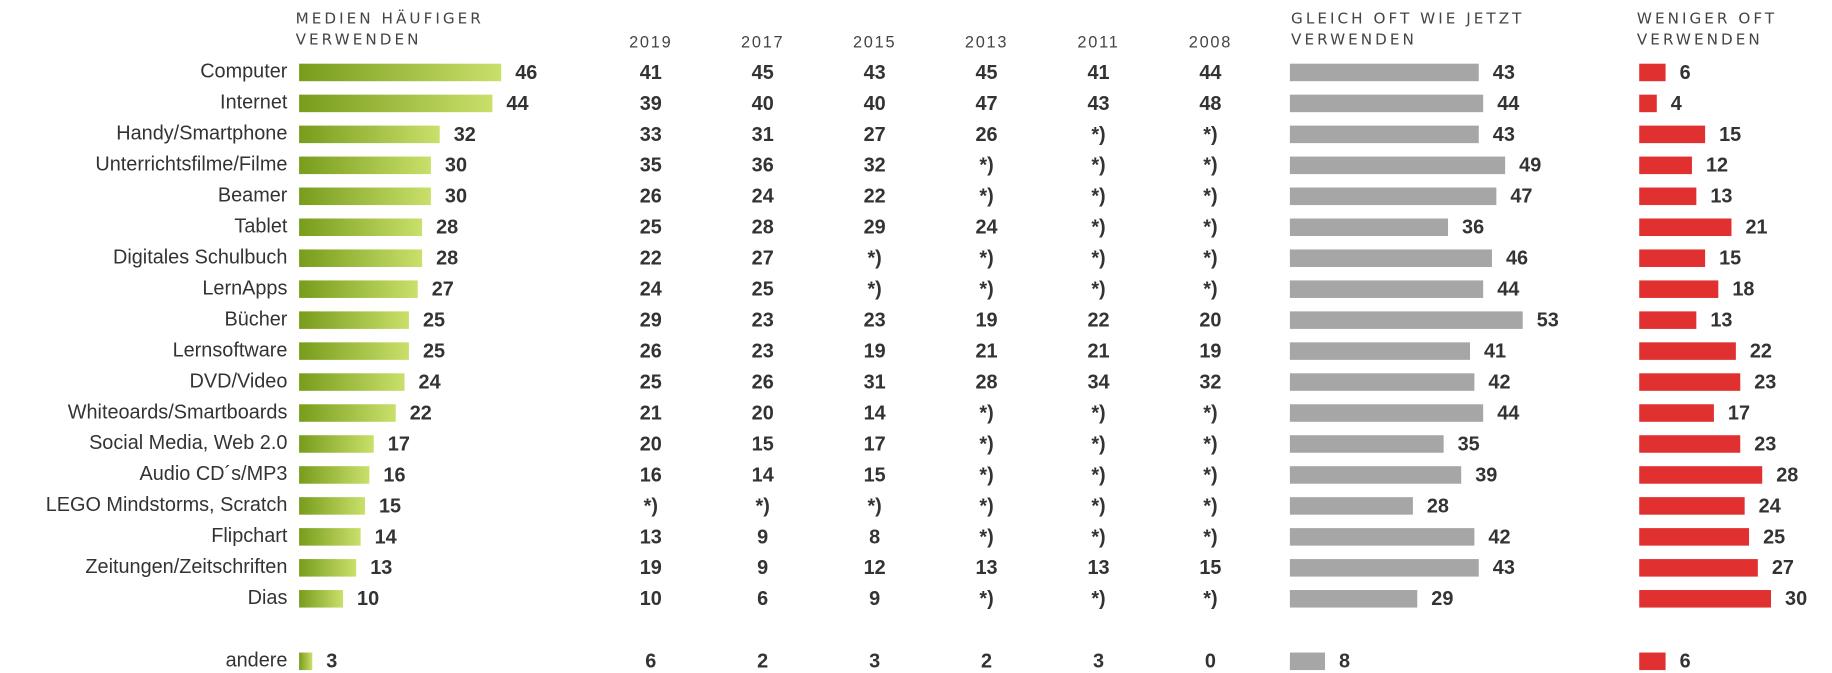 This screenshot has height=673, width=1832. What do you see at coordinates (874, 537) in the screenshot?
I see `history-value: 8` at bounding box center [874, 537].